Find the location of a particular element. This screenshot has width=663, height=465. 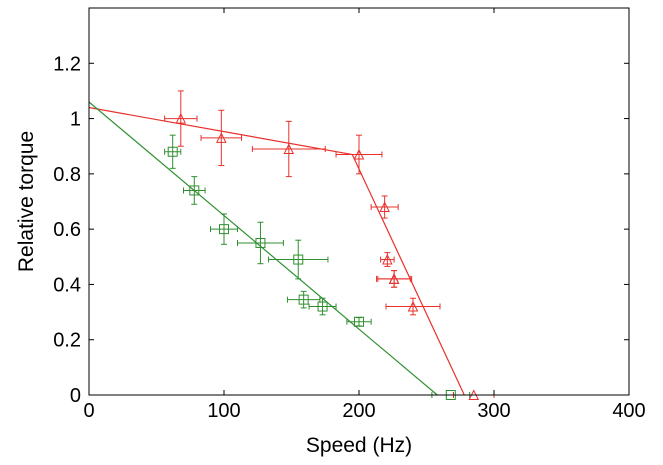

x-axis-label: Speed (Hz) is located at coordinates (359, 445).